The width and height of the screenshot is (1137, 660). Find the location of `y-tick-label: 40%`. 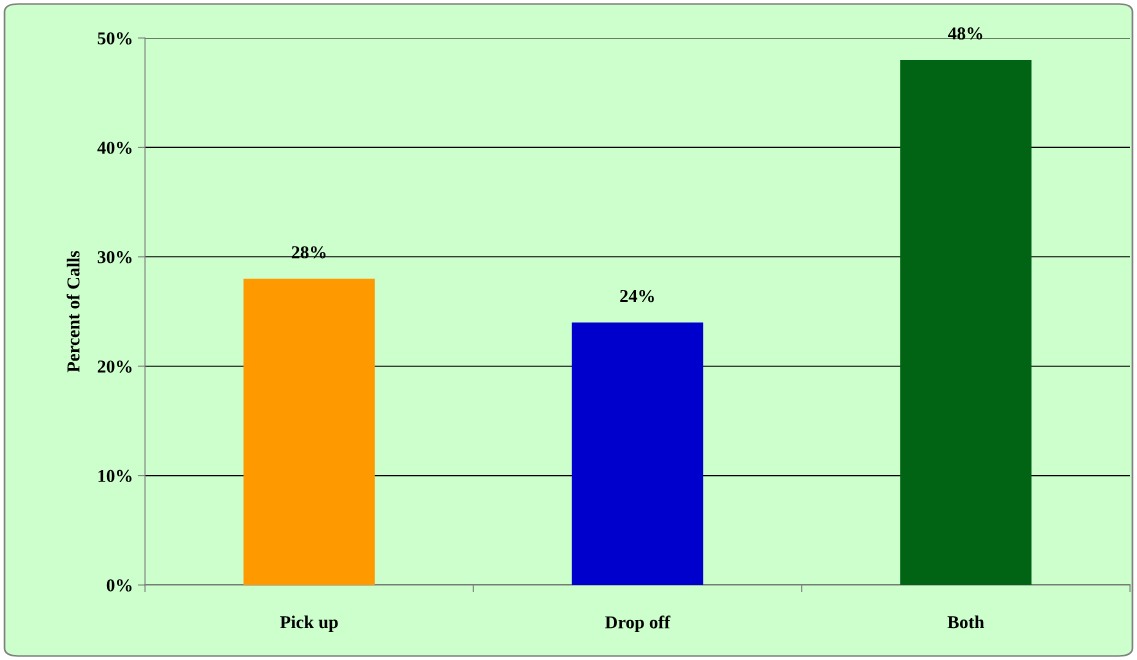

y-tick-label: 40% is located at coordinates (114, 147).